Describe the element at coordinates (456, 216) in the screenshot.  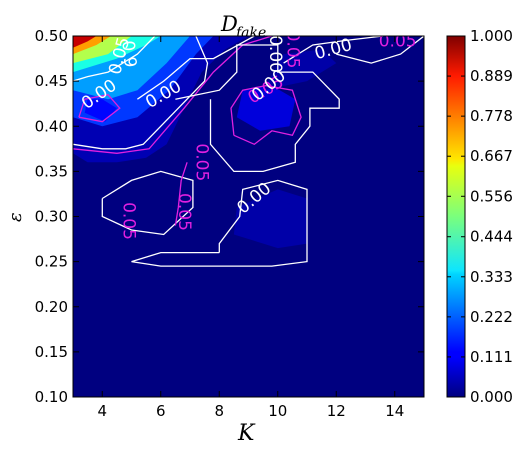
I see `colorbar` at that location.